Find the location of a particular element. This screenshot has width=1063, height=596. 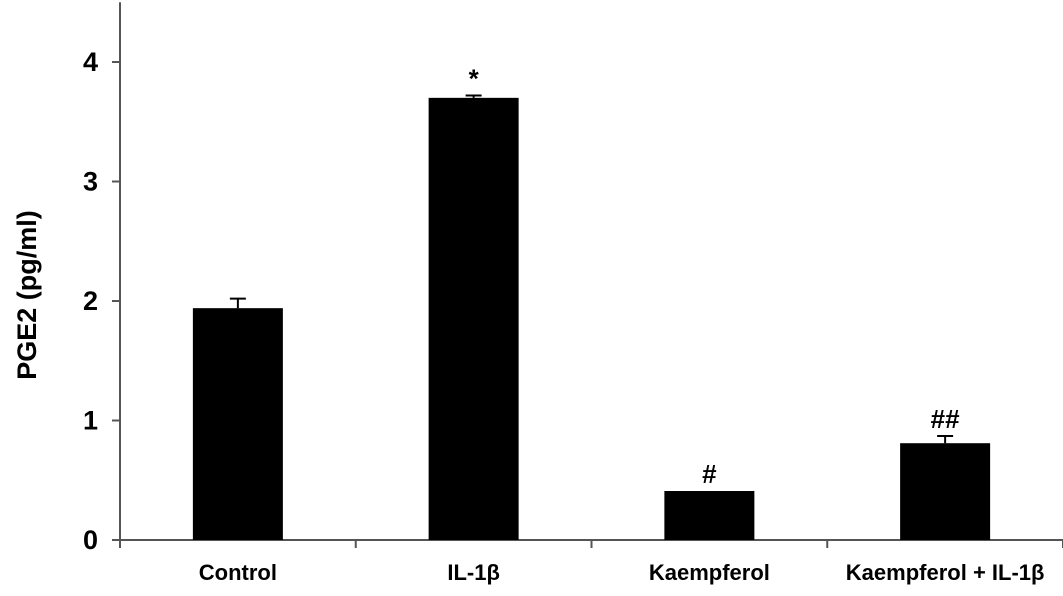

y-tick-label: 4 is located at coordinates (90, 62).